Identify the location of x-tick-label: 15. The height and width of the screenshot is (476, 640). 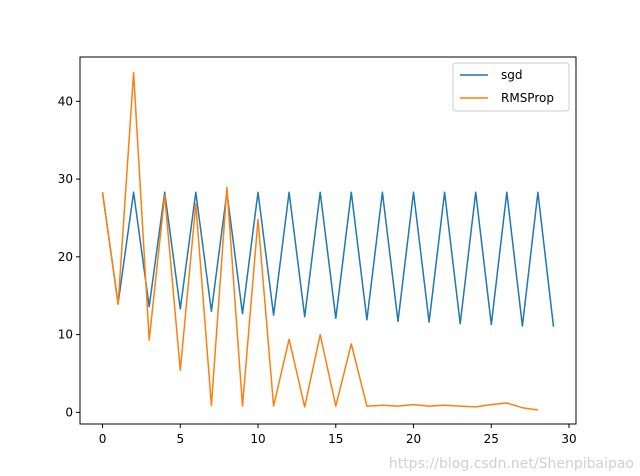
(335, 439).